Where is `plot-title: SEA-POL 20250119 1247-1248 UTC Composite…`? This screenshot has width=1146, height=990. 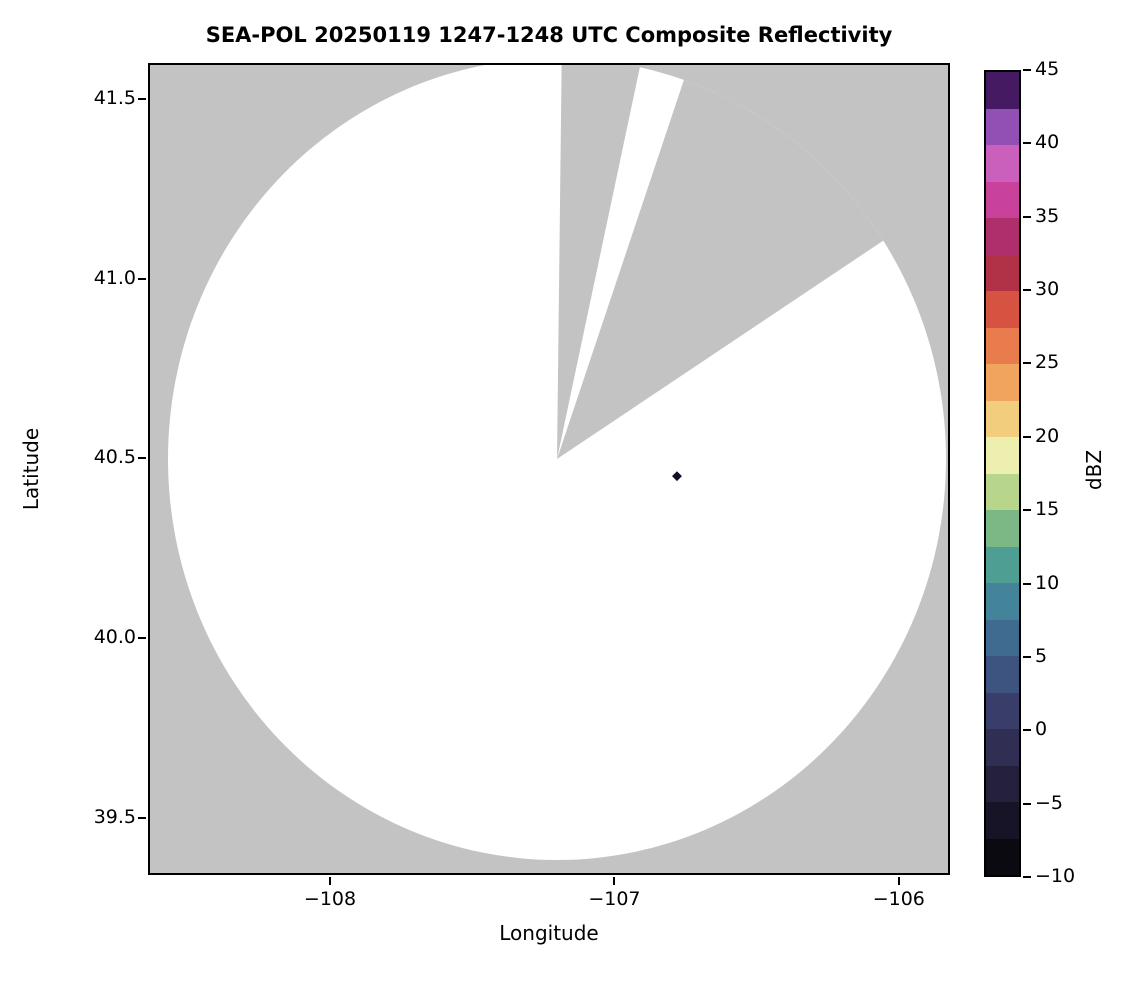 plot-title: SEA-POL 20250119 1247-1248 UTC Composite… is located at coordinates (549, 35).